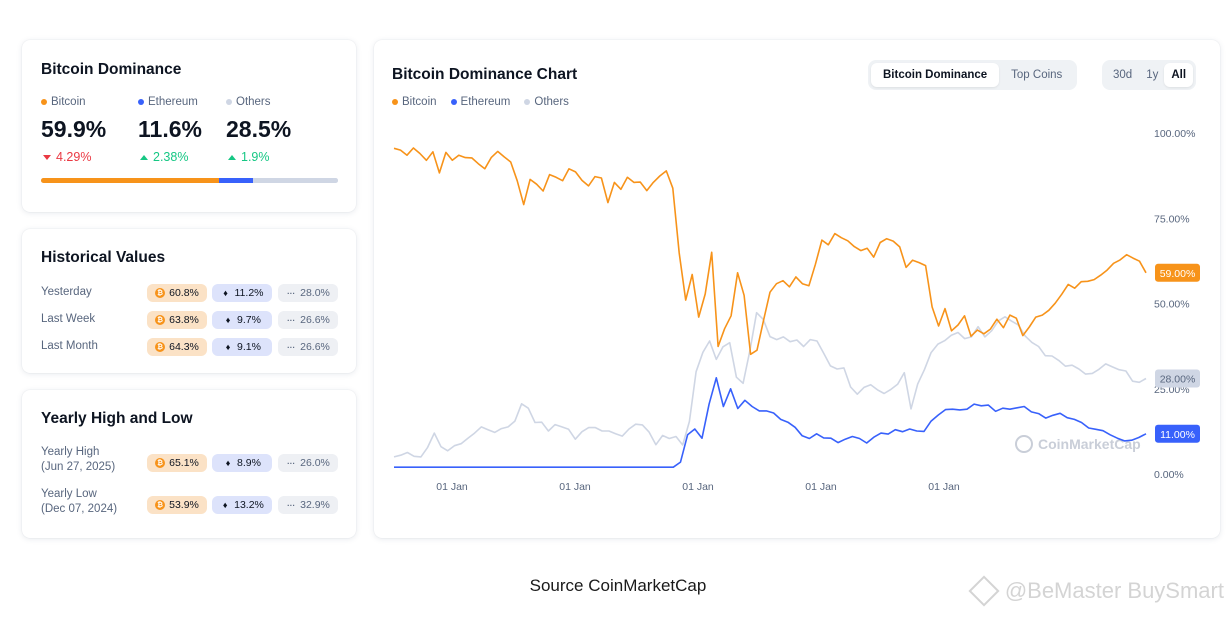 This screenshot has width=1232, height=618. What do you see at coordinates (255, 157) in the screenshot?
I see `others-change-value: 1.9%` at bounding box center [255, 157].